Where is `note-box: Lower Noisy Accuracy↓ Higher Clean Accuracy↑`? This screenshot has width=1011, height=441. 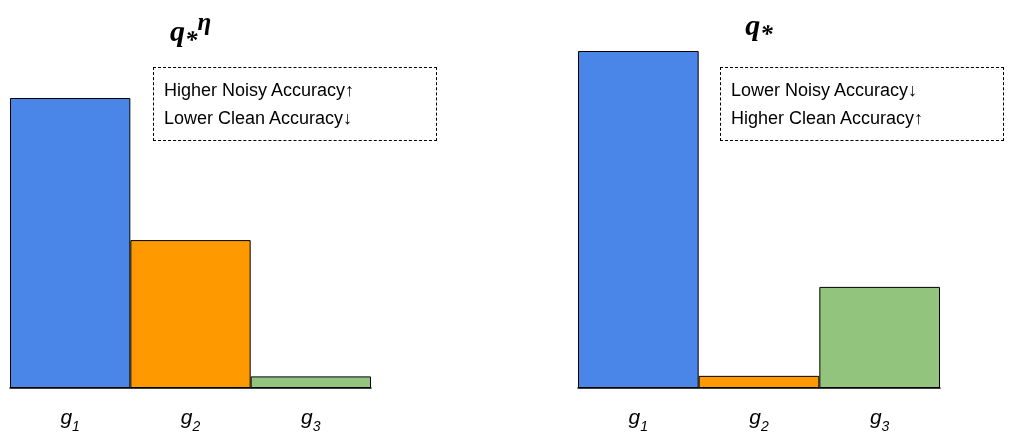 note-box: Lower Noisy Accuracy↓ Higher Clean Accuracy↑ is located at coordinates (862, 104).